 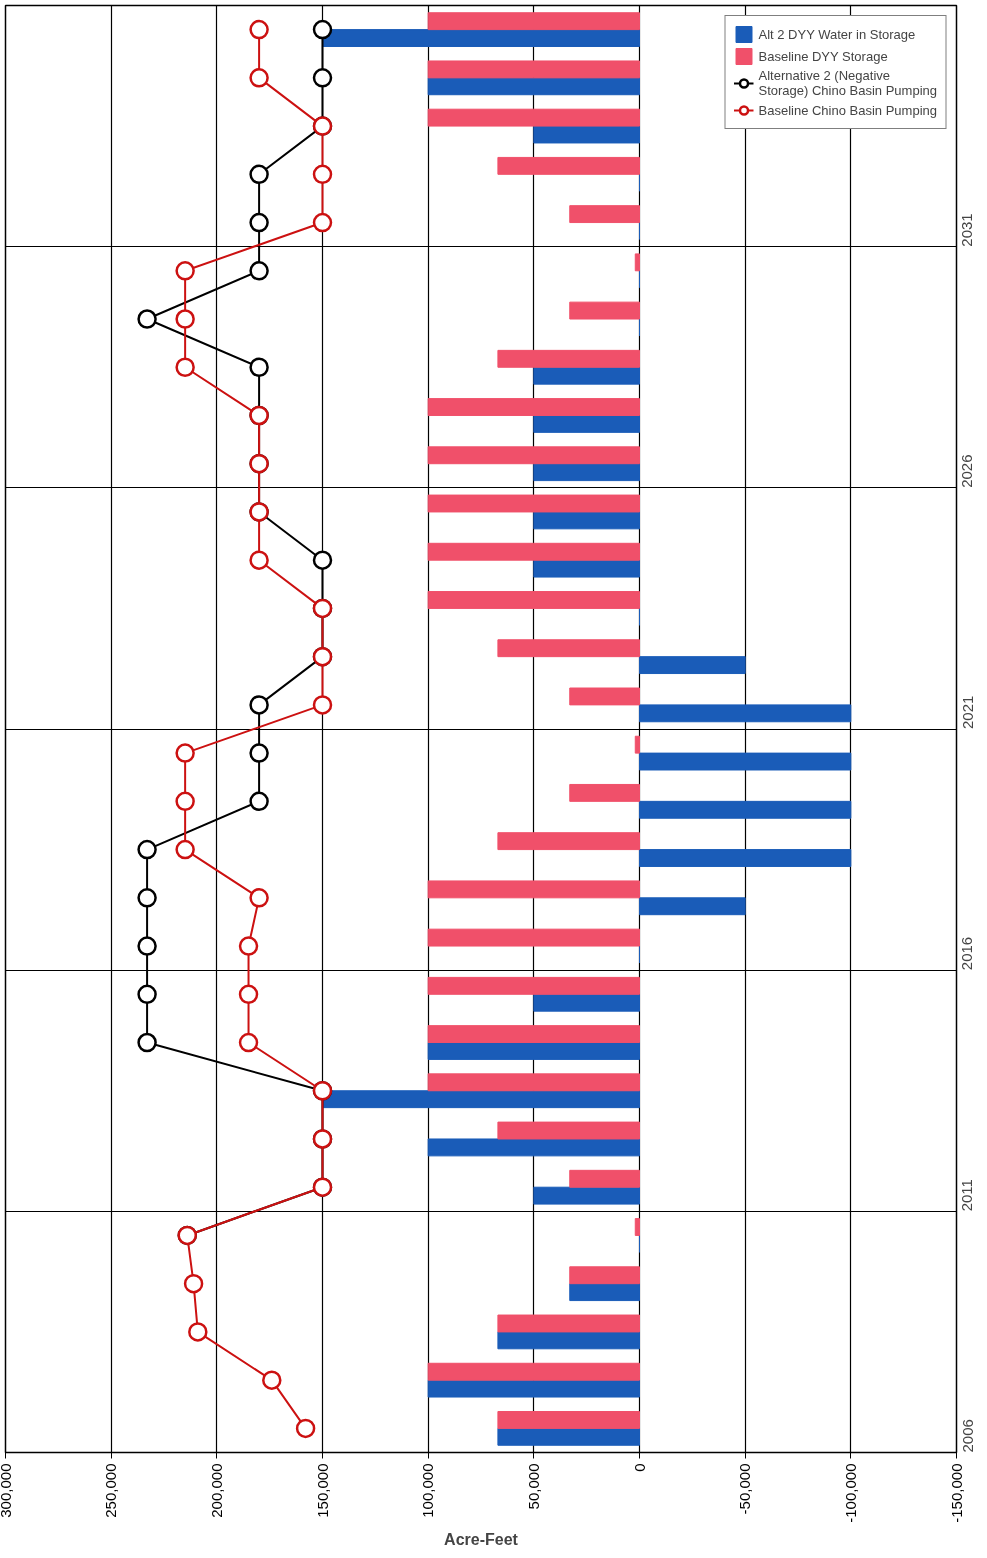 What do you see at coordinates (111, 1490) in the screenshot?
I see `x-tick-label: 250,000` at bounding box center [111, 1490].